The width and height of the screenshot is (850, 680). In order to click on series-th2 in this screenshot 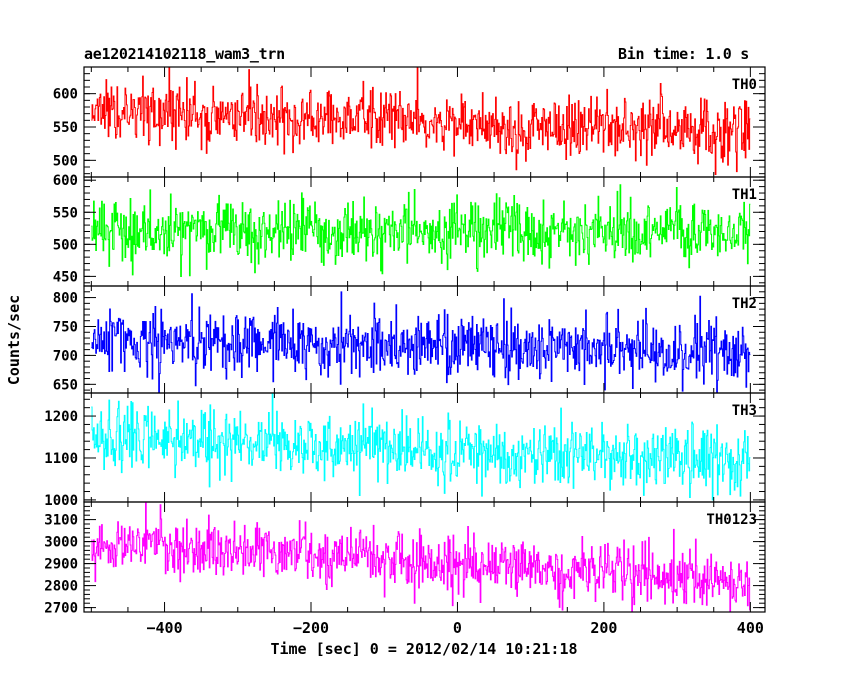, I will do `click(421, 342)`.